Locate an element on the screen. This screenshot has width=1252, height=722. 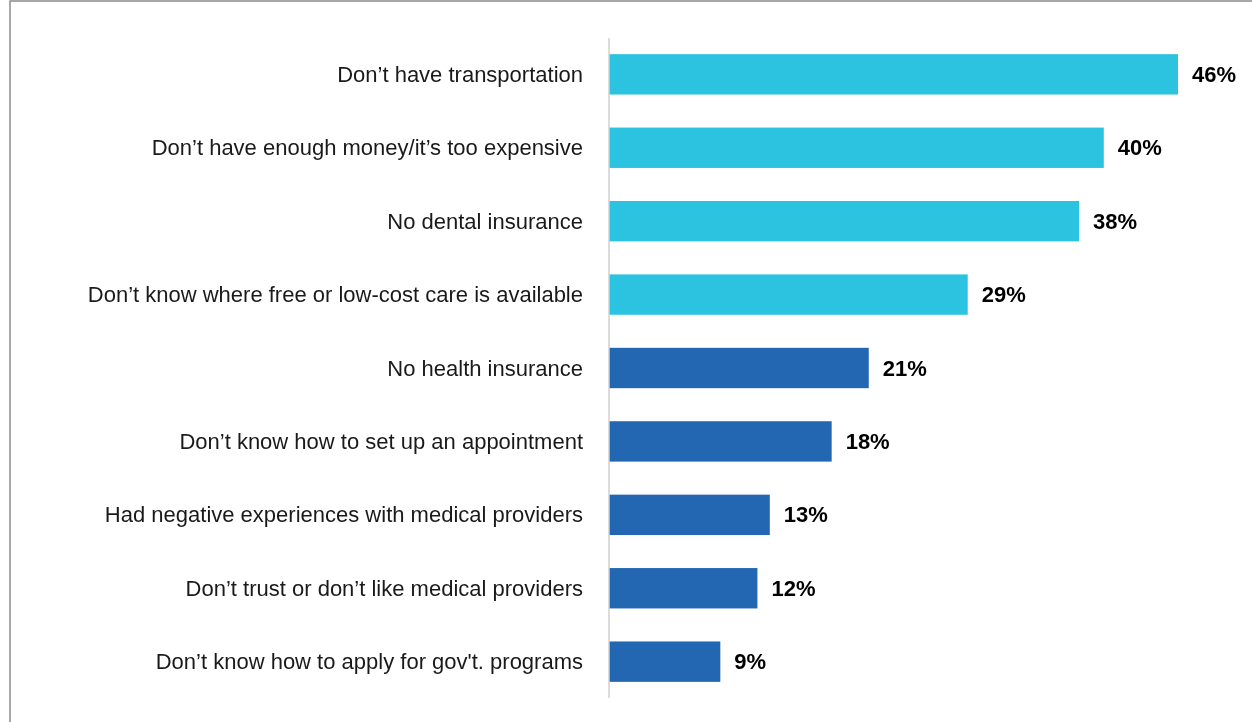
y-tick-label: Don’t have transportation is located at coordinates (460, 74).